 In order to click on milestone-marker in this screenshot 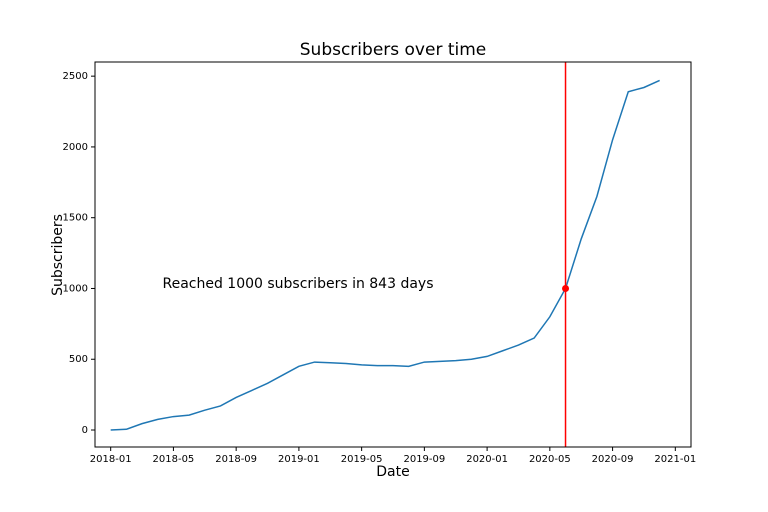, I will do `click(566, 288)`.